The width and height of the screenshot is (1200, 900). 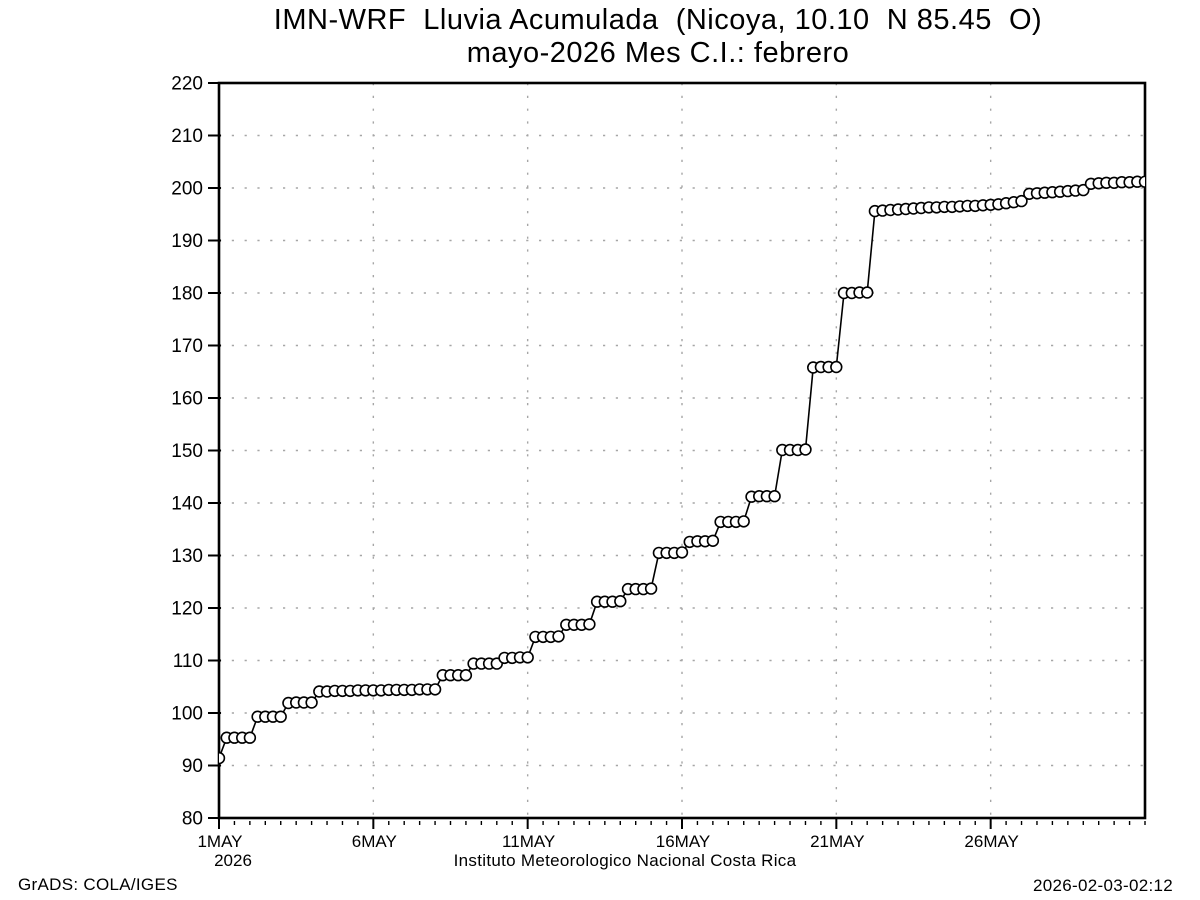 I want to click on y-axis-tick-label: 200, so click(x=187, y=189).